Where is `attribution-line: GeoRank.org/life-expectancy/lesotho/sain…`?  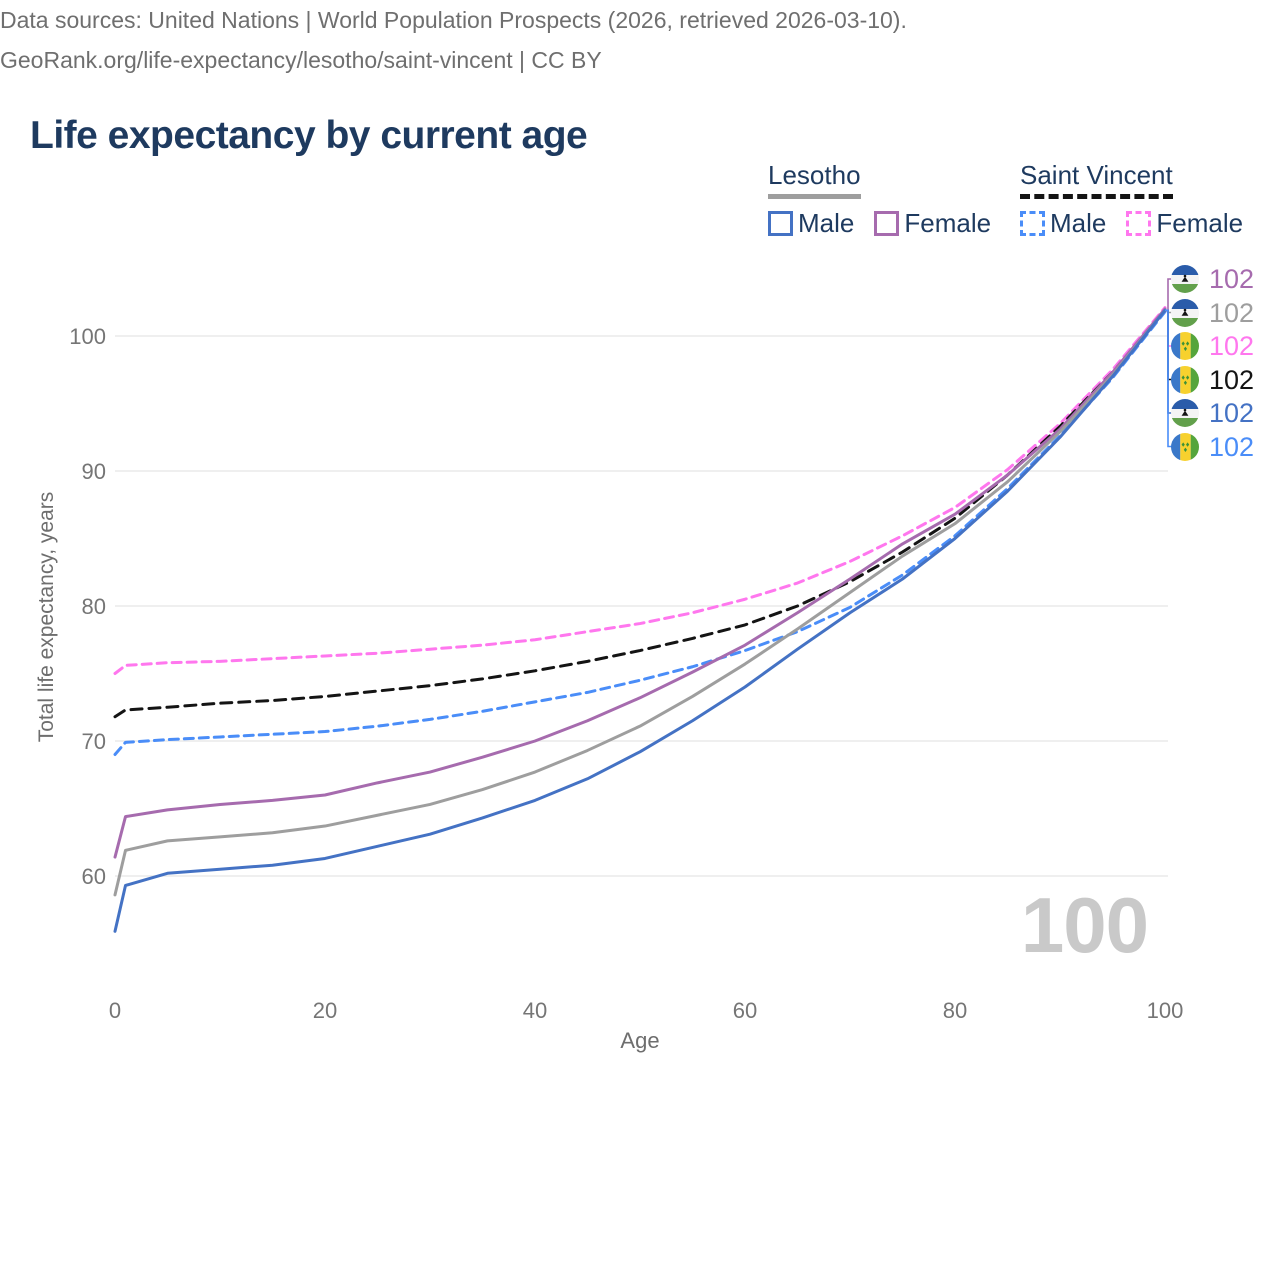 attribution-line: GeoRank.org/life-expectancy/lesotho/sain… is located at coordinates (301, 60).